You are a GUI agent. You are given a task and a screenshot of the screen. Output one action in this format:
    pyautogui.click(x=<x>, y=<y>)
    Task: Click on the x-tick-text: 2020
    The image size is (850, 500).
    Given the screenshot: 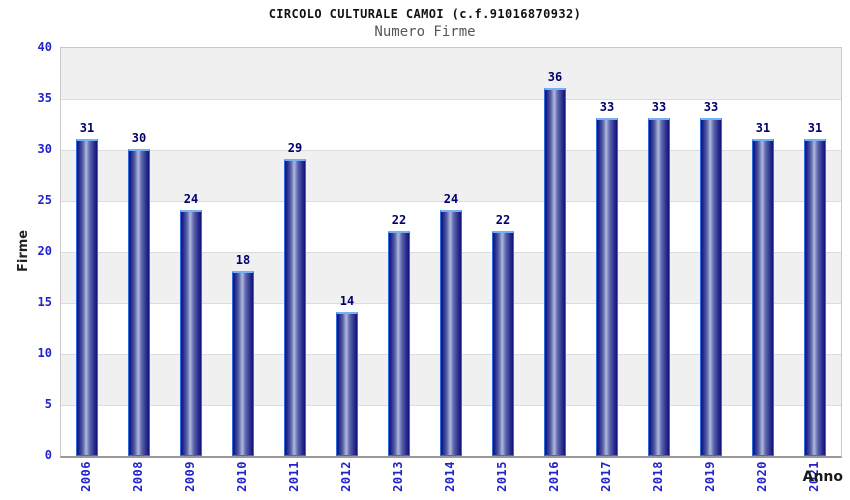 What is the action you would take?
    pyautogui.click(x=762, y=476)
    